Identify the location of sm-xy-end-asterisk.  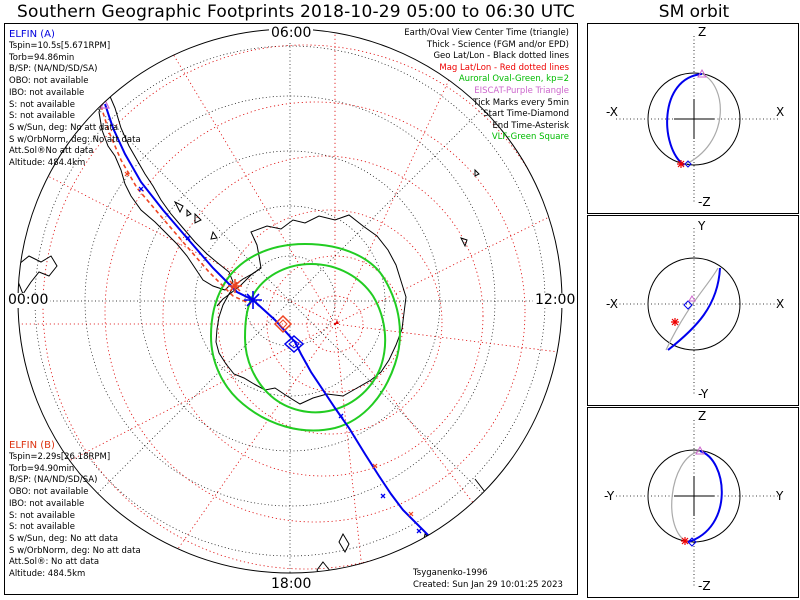
(675, 322).